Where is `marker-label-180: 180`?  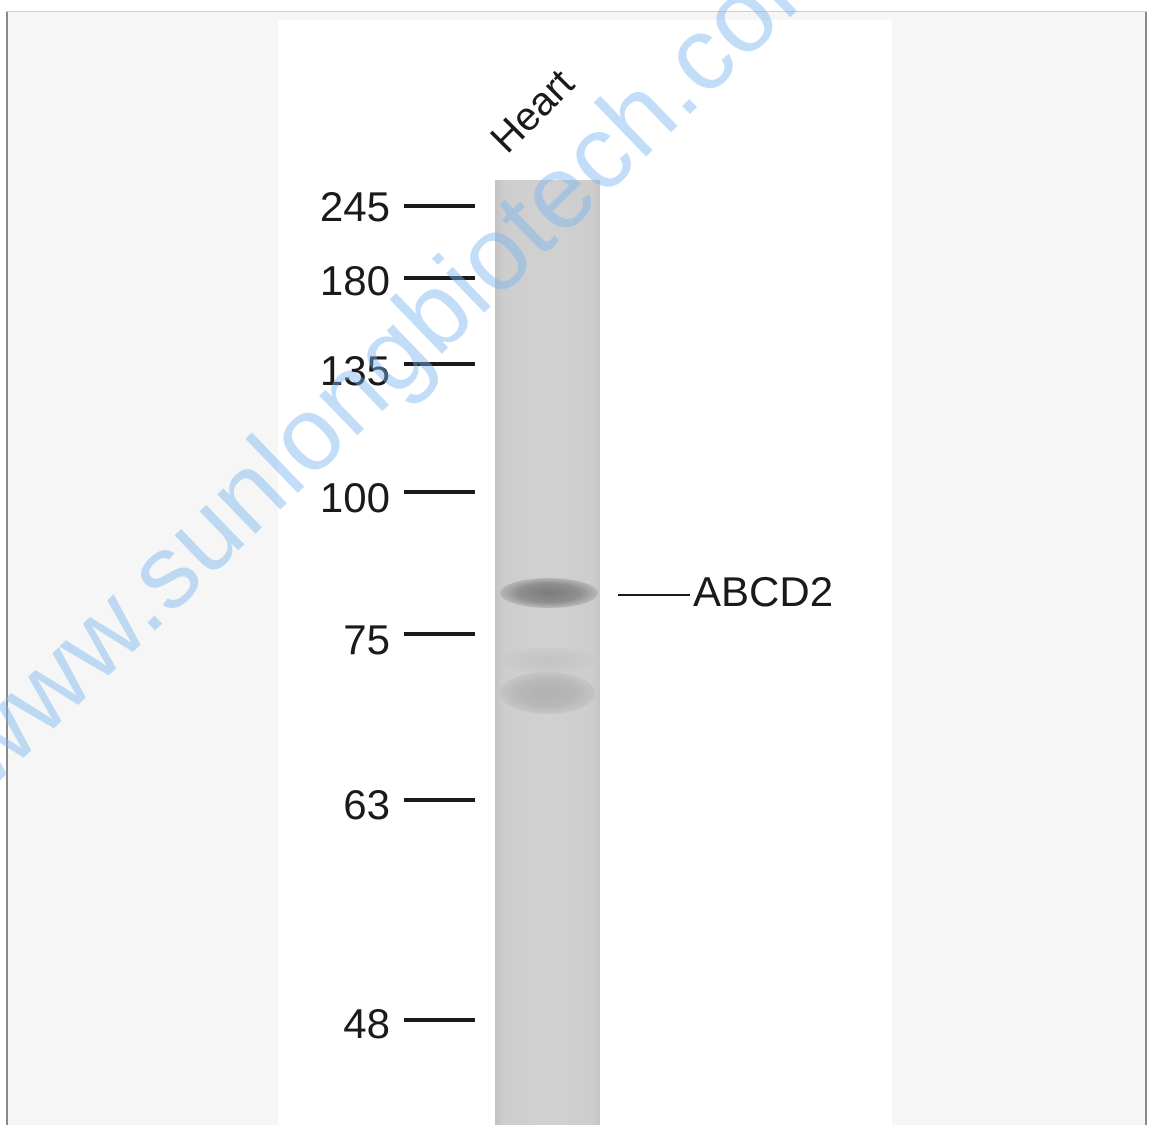
marker-label-180: 180 is located at coordinates (354, 280).